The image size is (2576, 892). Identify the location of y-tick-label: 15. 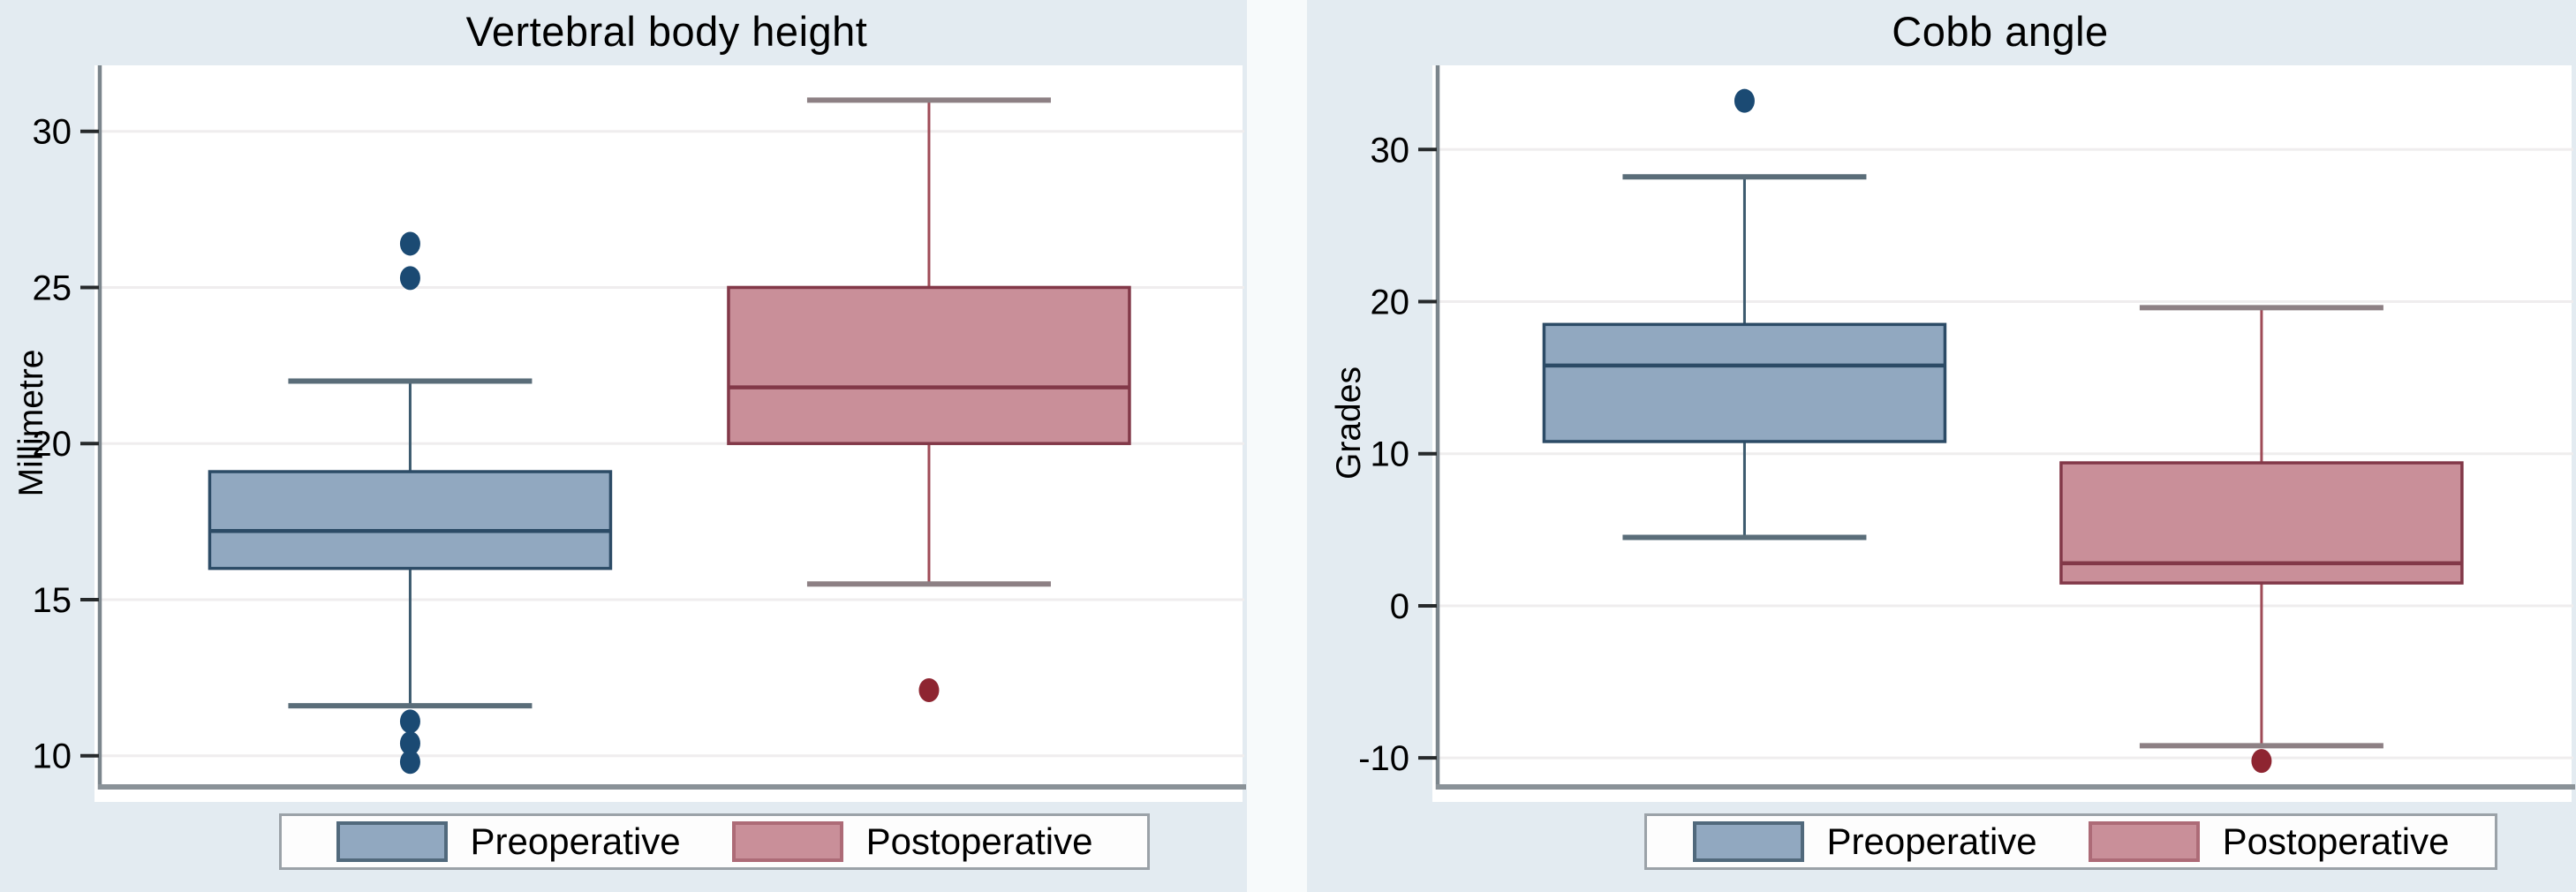
(52, 600).